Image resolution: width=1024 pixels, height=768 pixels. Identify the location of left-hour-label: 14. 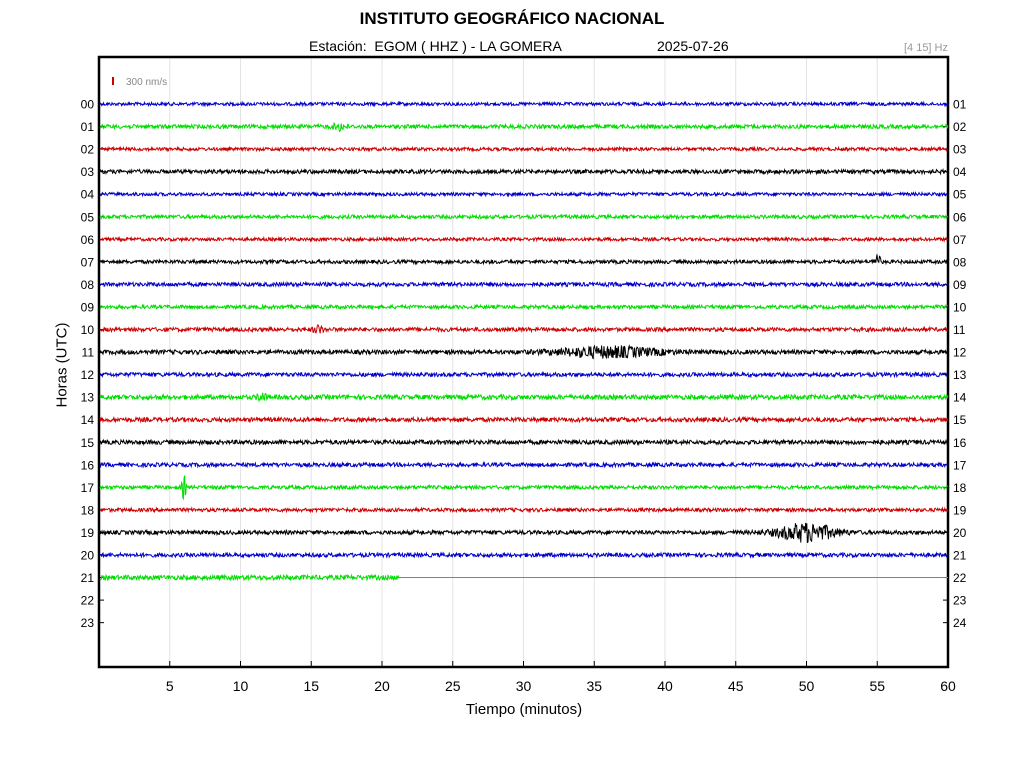
(88, 420).